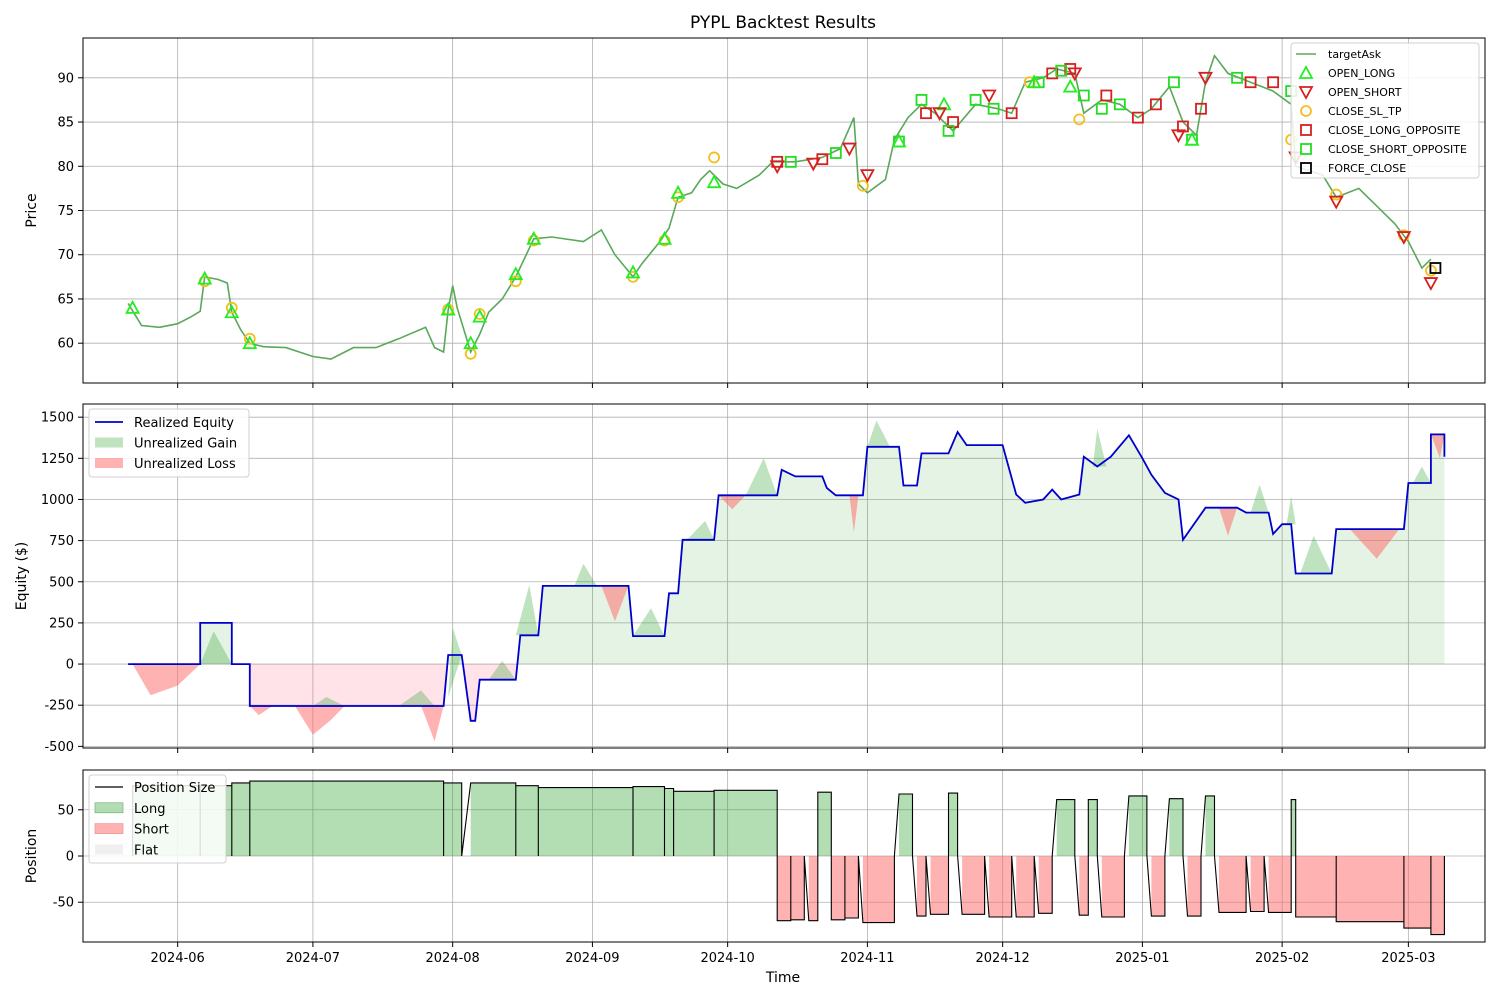 The image size is (1500, 1000). I want to click on y-tick-label: 250, so click(61, 623).